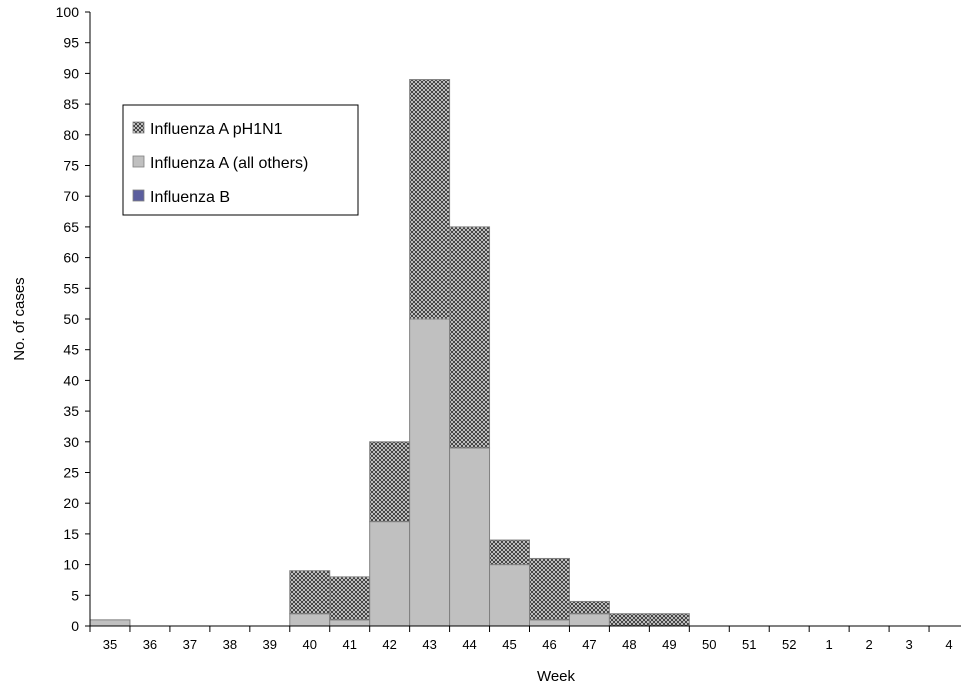 The width and height of the screenshot is (961, 683). What do you see at coordinates (68, 12) in the screenshot?
I see `y-tick-label: 100` at bounding box center [68, 12].